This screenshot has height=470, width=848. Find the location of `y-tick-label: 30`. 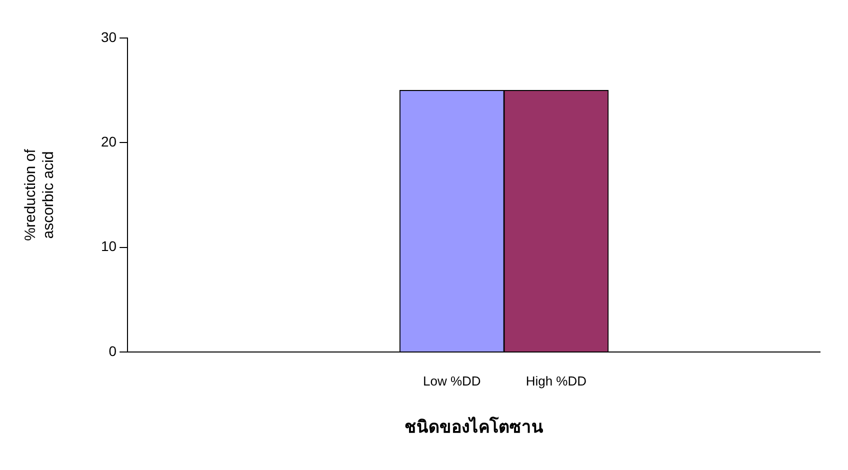

y-tick-label: 30 is located at coordinates (108, 36).